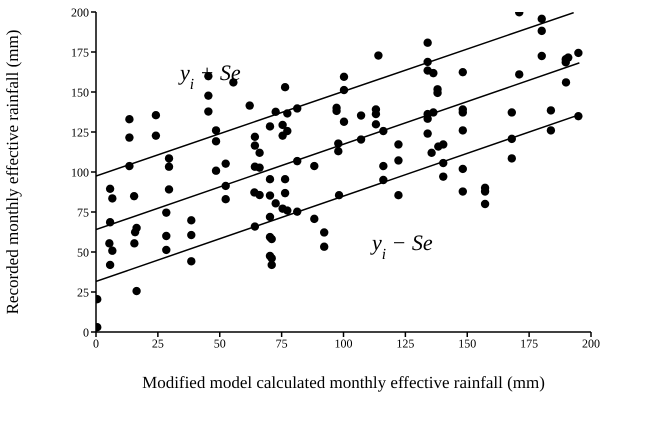 The height and width of the screenshot is (431, 664). I want to click on annotation: y$_{i}$ − Se, so click(401, 246).